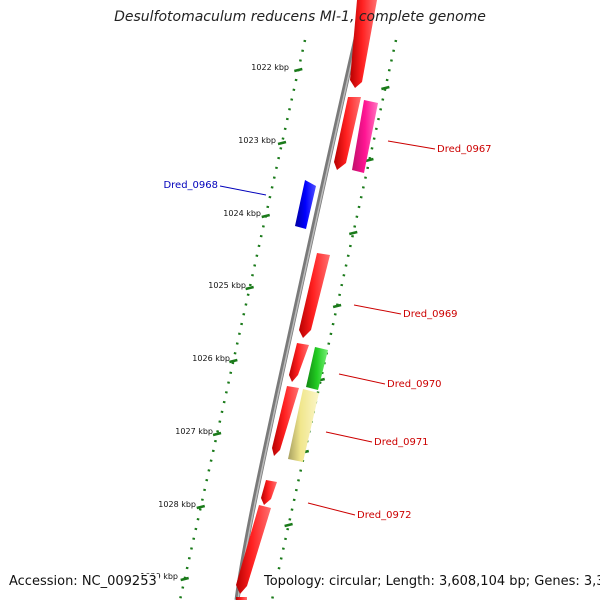  What do you see at coordinates (194, 431) in the screenshot?
I see `scale-label-1027: 1027 kbp` at bounding box center [194, 431].